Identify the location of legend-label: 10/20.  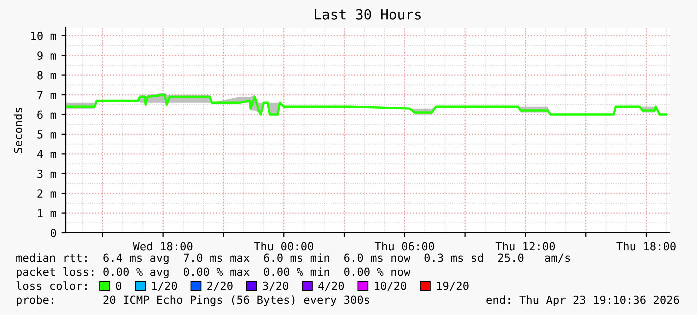
(390, 287).